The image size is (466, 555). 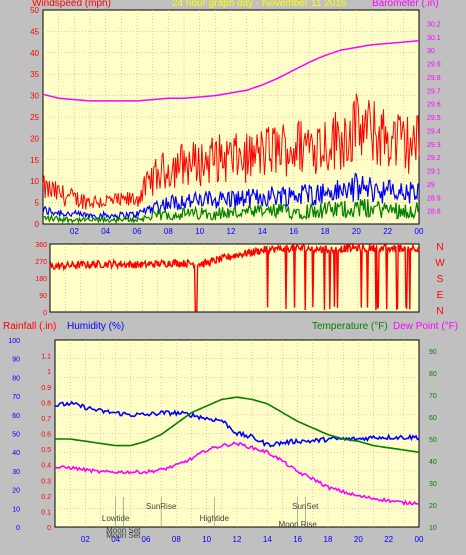 I want to click on compass-label-w: W, so click(x=440, y=263).